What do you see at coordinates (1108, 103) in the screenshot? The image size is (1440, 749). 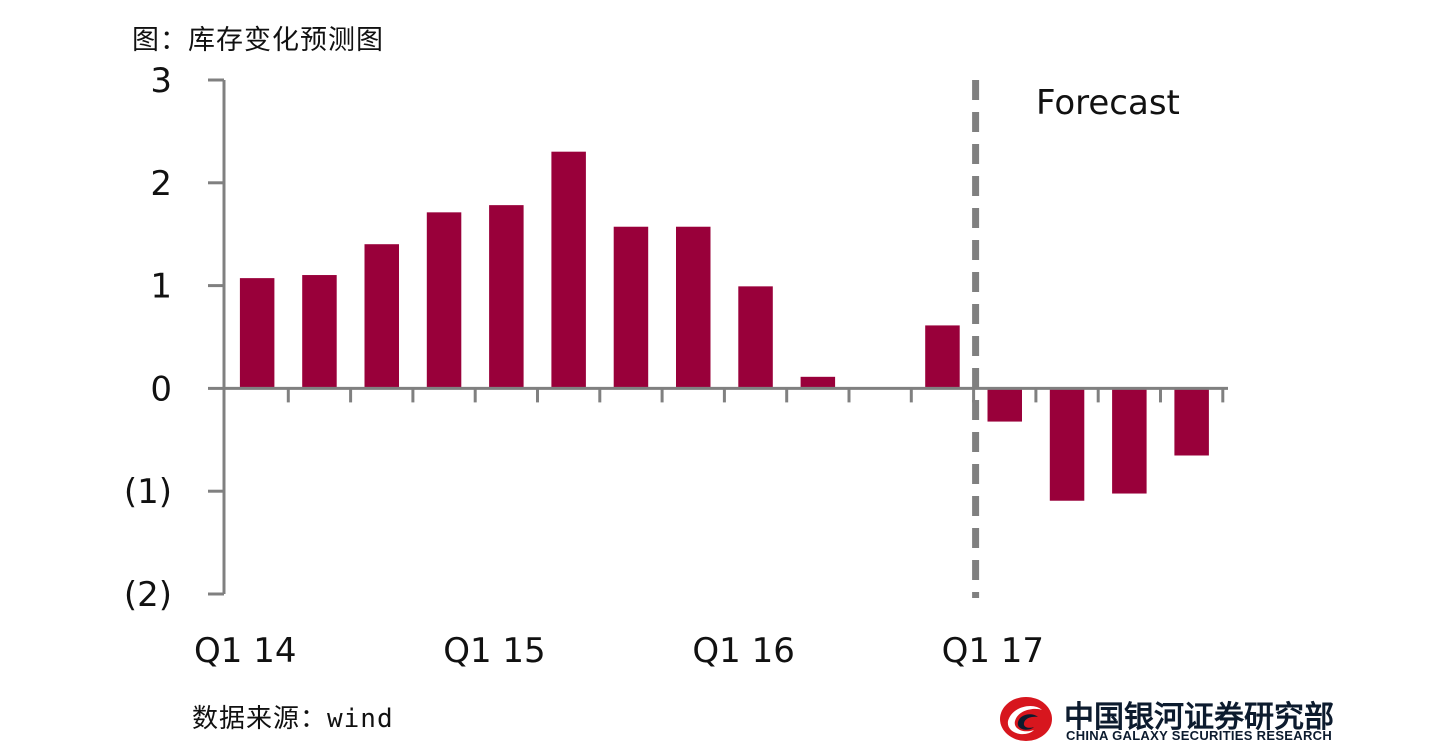 I see `forecast-label: Forecast` at bounding box center [1108, 103].